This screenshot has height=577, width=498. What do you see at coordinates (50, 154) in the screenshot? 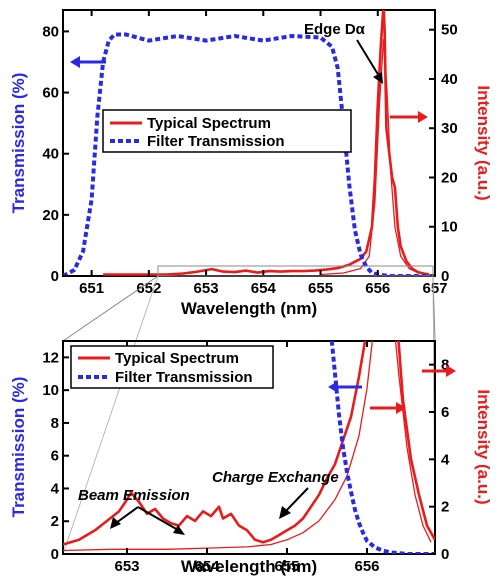
I see `top-y-left-tick-label: 40` at bounding box center [50, 154].